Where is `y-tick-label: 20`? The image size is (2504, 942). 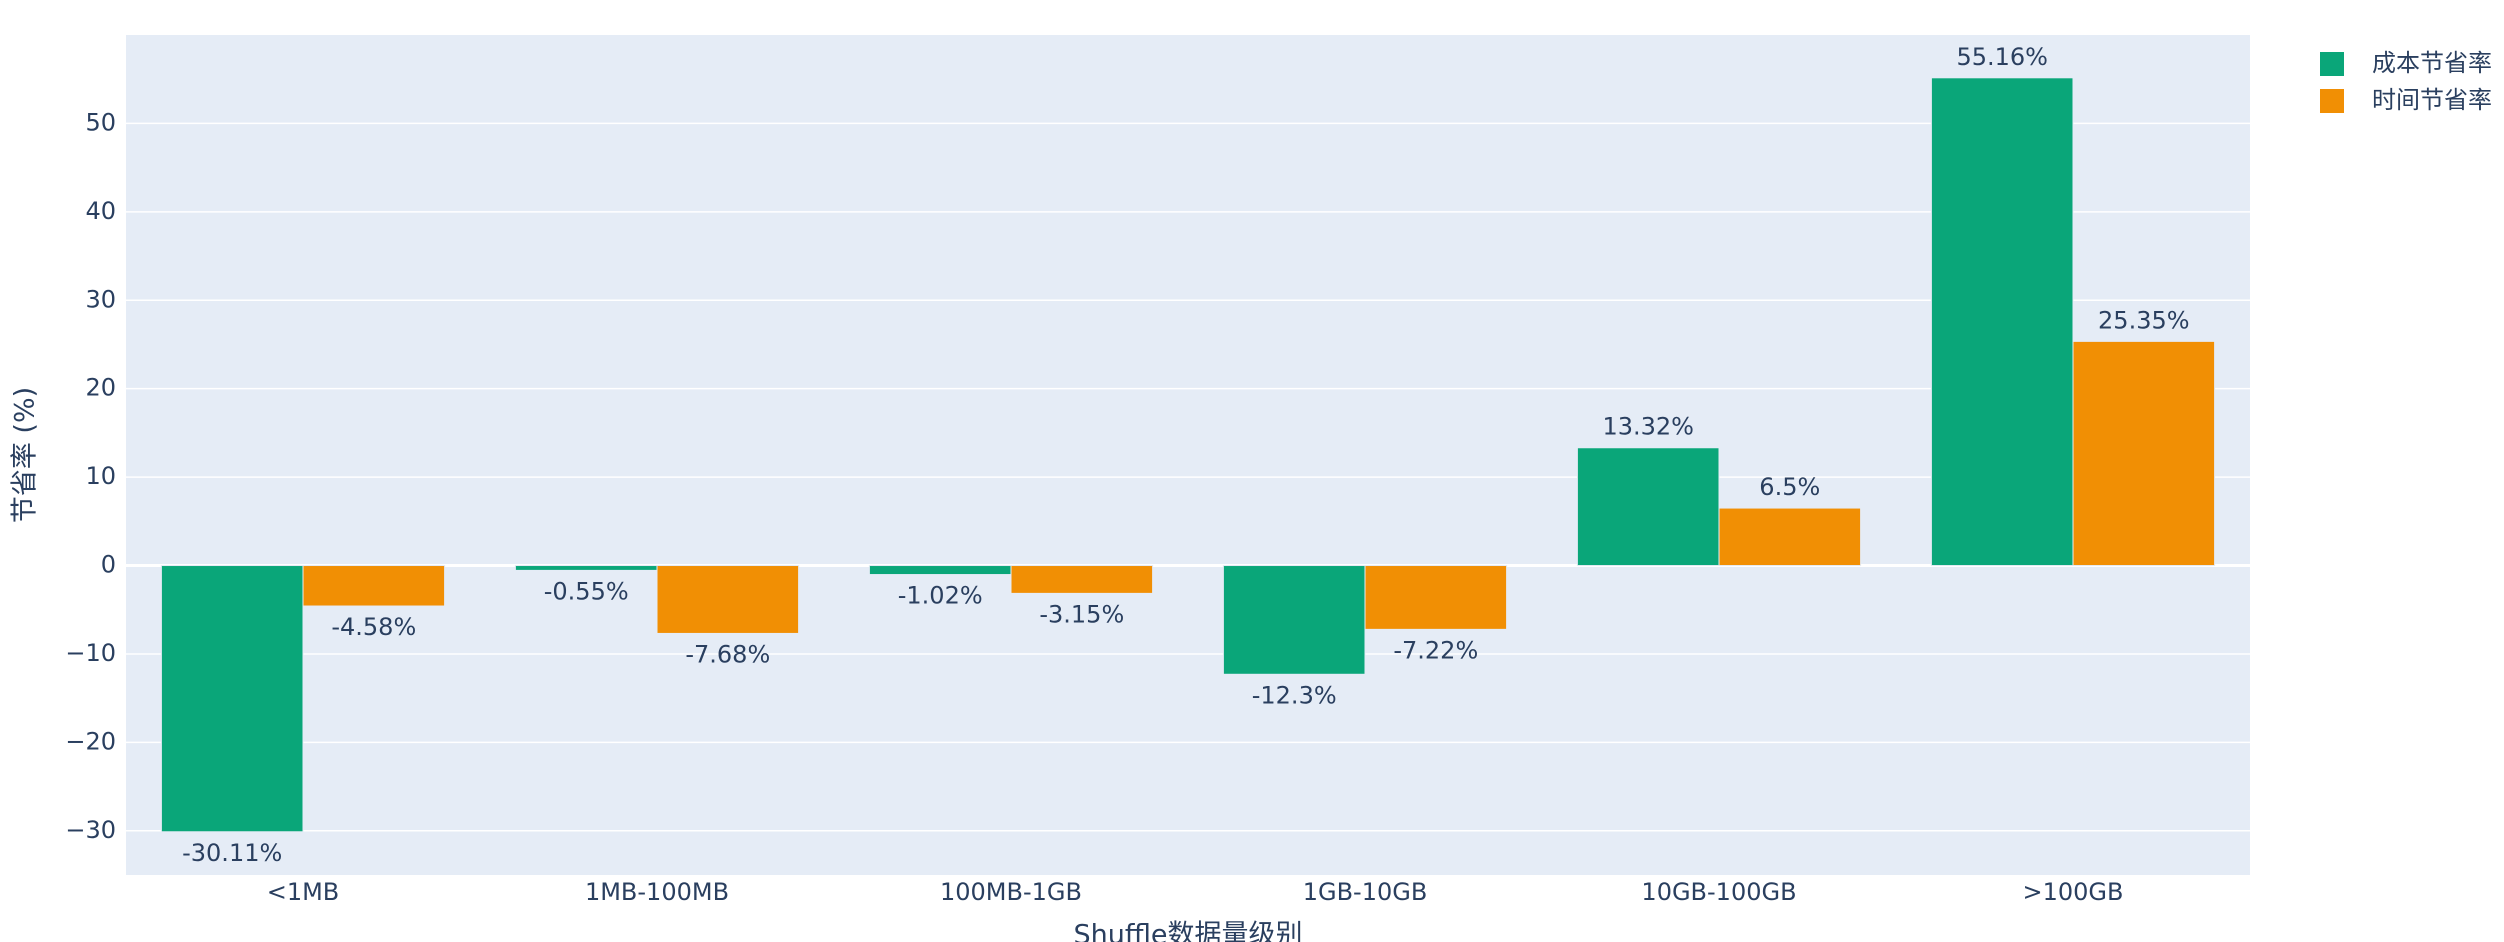 y-tick-label: 20 is located at coordinates (100, 388).